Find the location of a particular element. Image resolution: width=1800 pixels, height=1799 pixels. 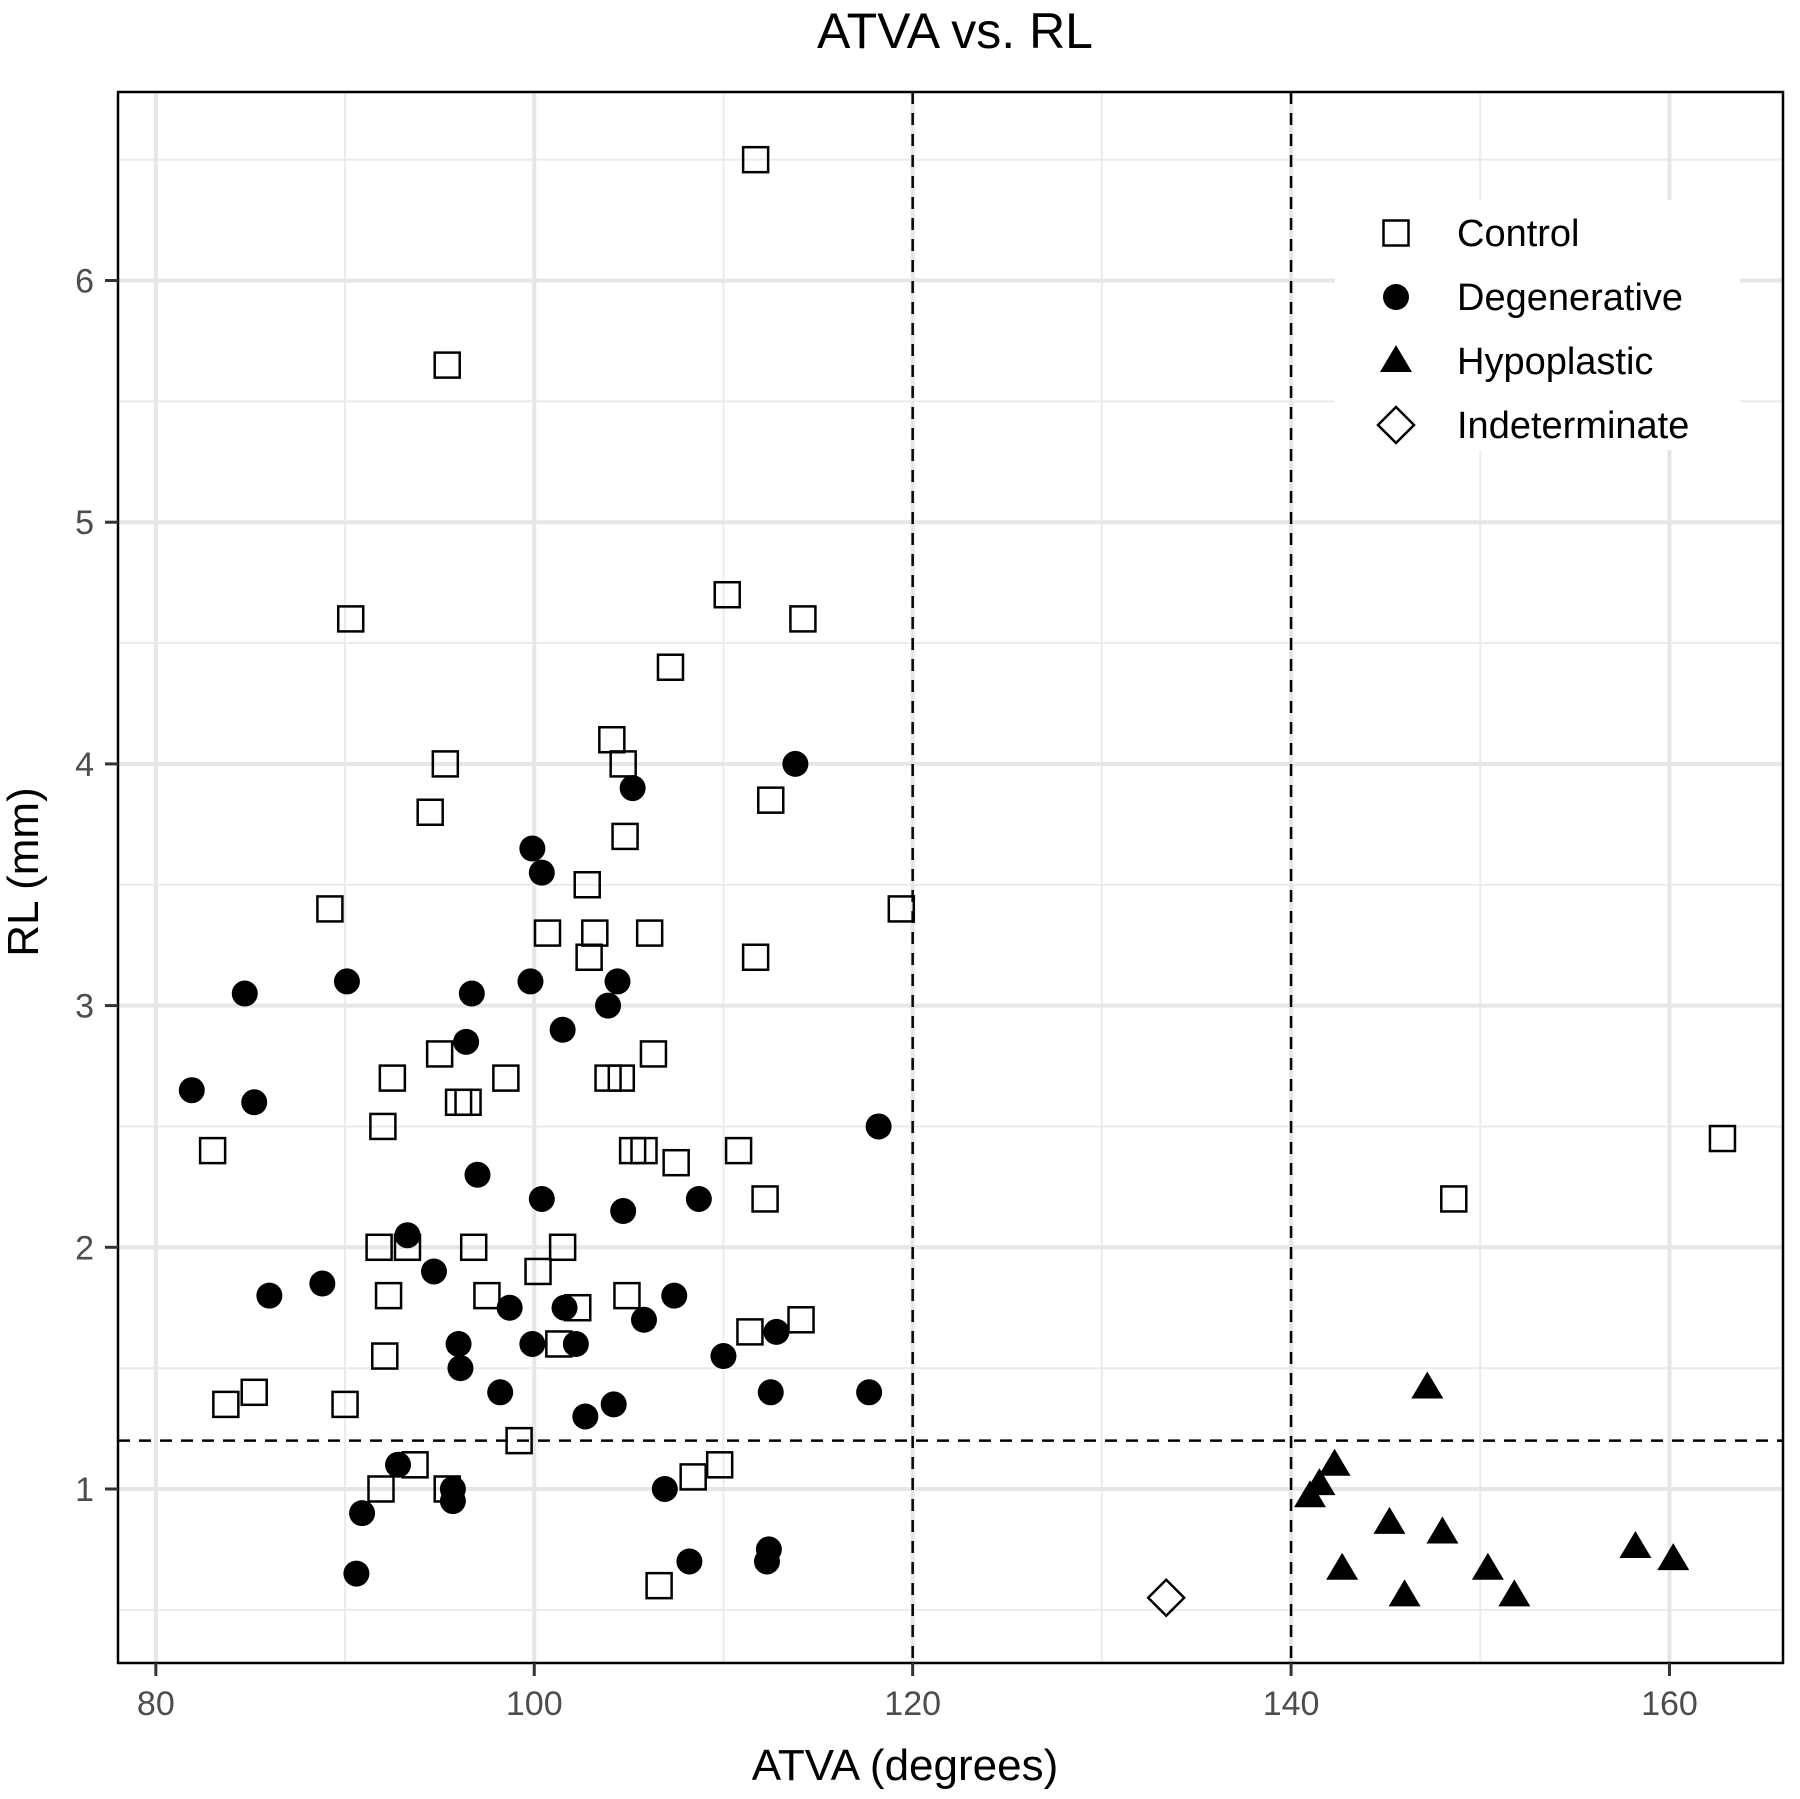

legend-key-hypoplastic-icon is located at coordinates (1396, 358).